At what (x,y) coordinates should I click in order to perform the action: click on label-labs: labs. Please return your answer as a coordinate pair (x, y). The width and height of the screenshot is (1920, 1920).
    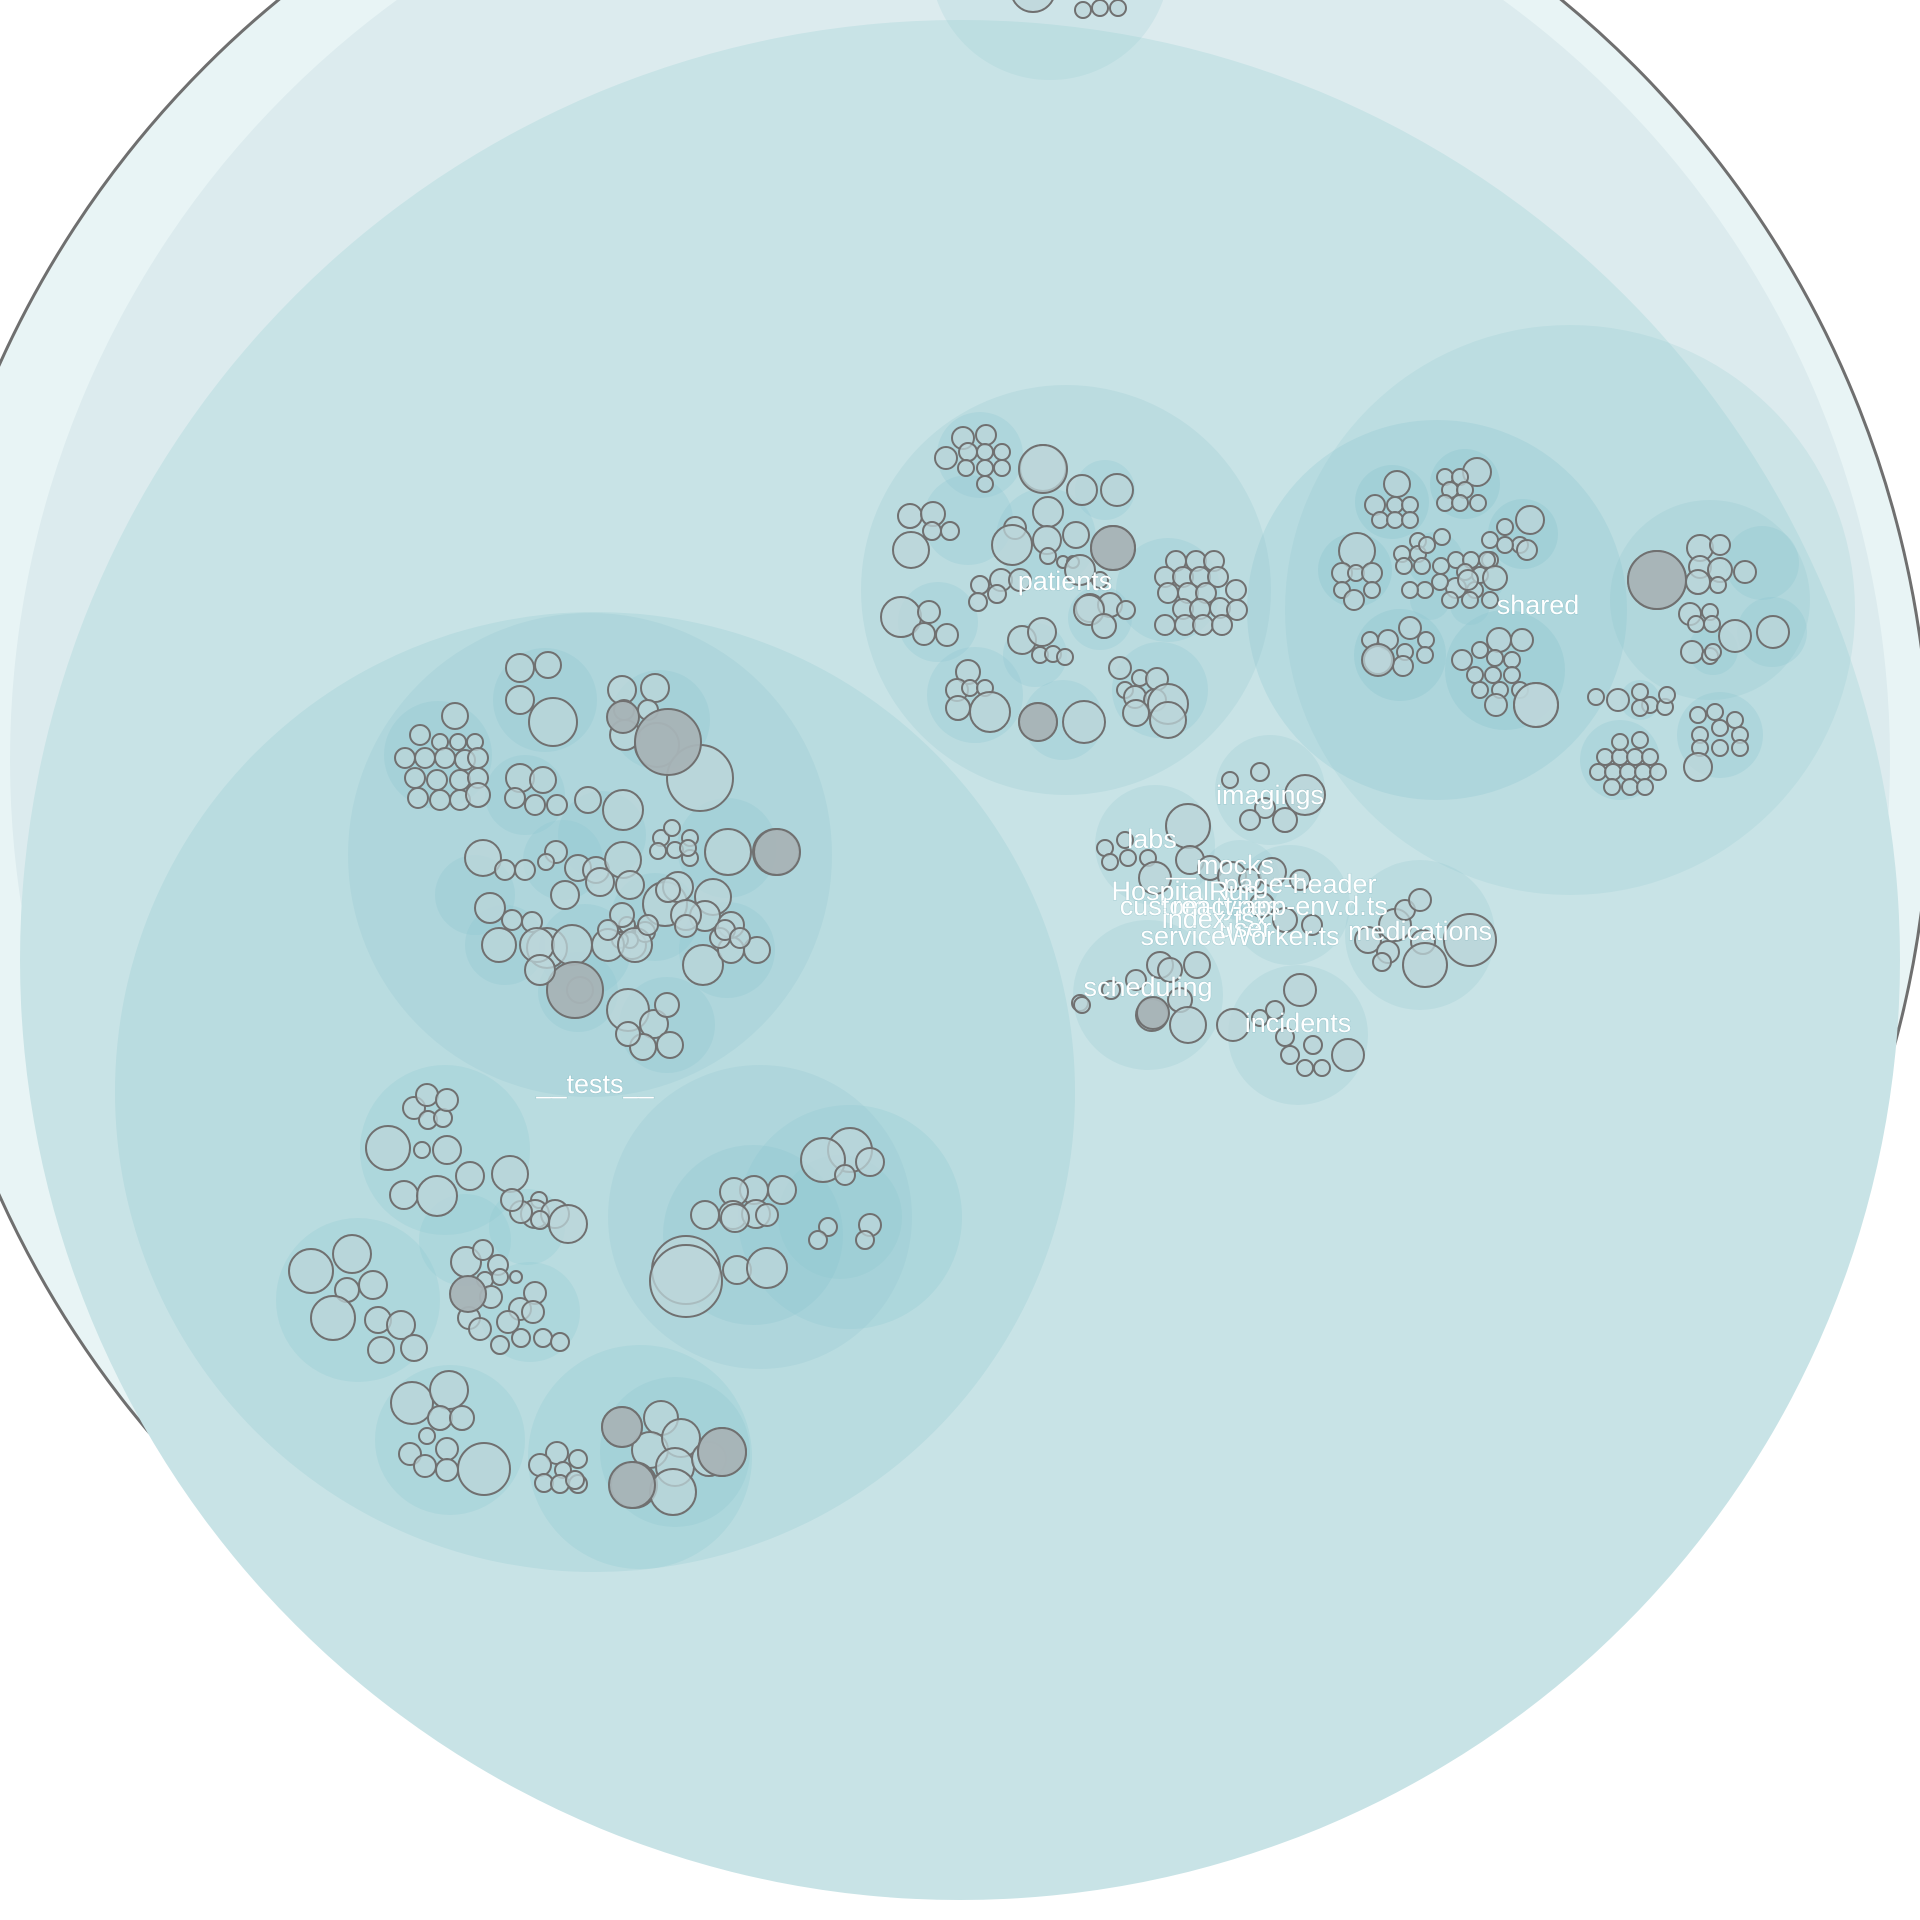
    Looking at the image, I should click on (1152, 839).